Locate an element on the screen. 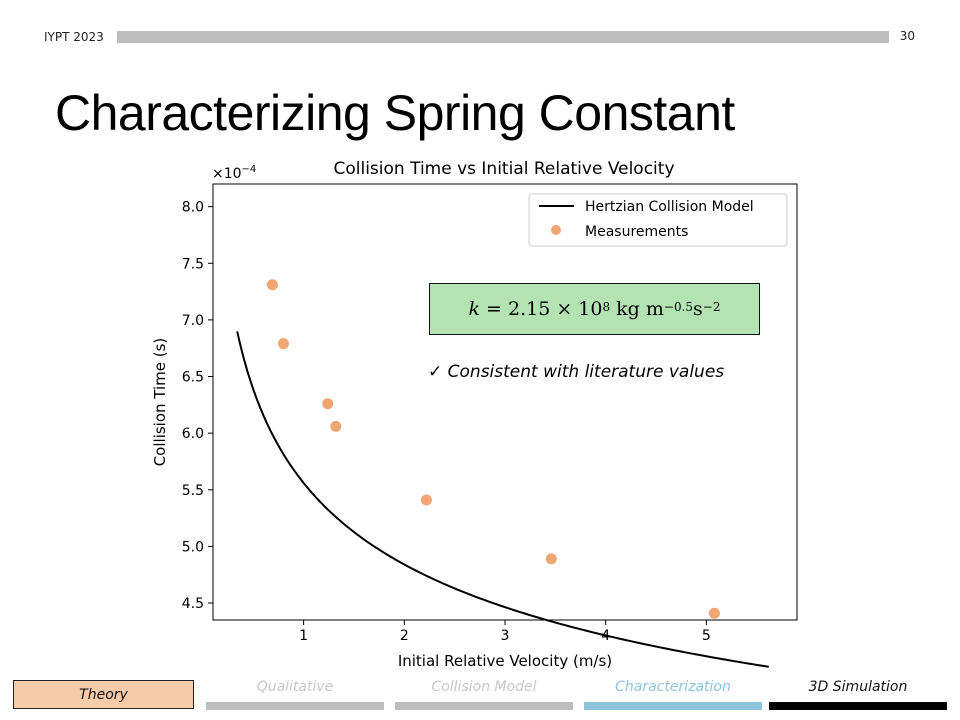 The image size is (960, 720). consistency-note: ✓ Consistent with literature values is located at coordinates (576, 372).